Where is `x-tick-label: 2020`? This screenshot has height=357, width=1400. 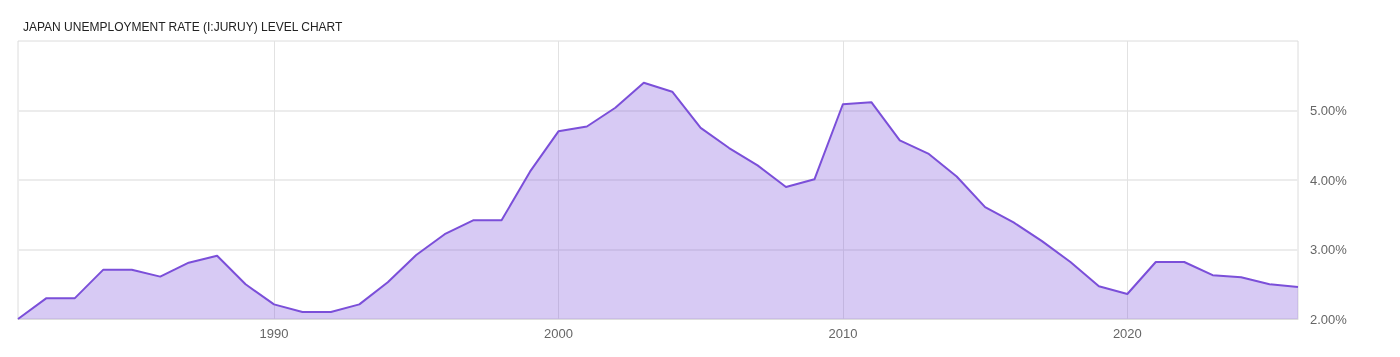 x-tick-label: 2020 is located at coordinates (1127, 333).